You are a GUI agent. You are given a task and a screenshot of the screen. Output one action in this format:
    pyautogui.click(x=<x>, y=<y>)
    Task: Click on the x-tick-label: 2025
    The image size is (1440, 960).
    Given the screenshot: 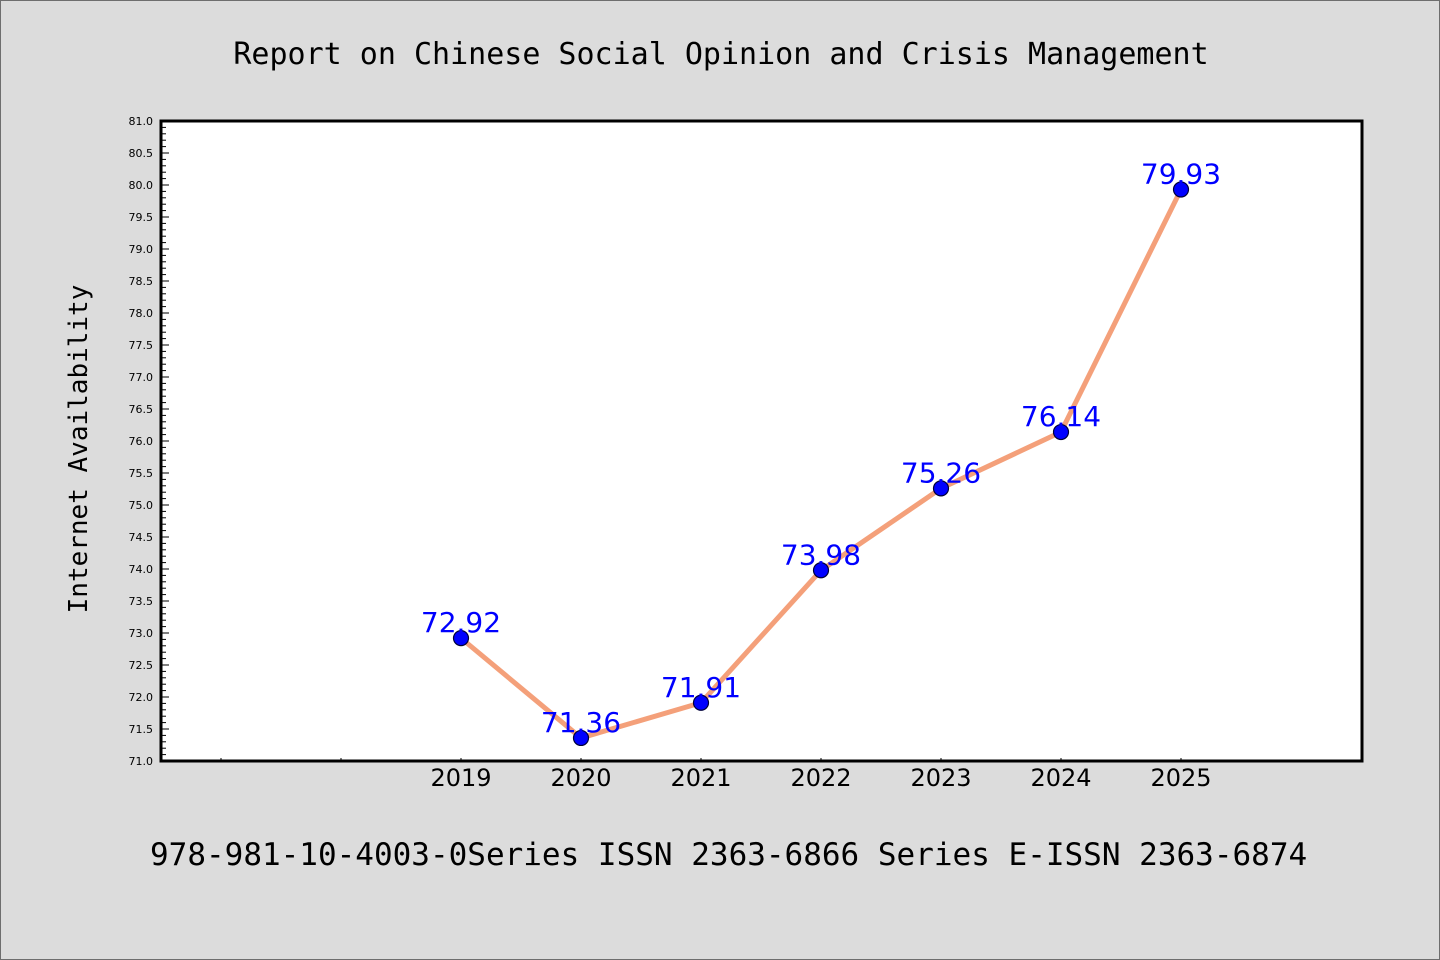 What is the action you would take?
    pyautogui.click(x=1180, y=778)
    